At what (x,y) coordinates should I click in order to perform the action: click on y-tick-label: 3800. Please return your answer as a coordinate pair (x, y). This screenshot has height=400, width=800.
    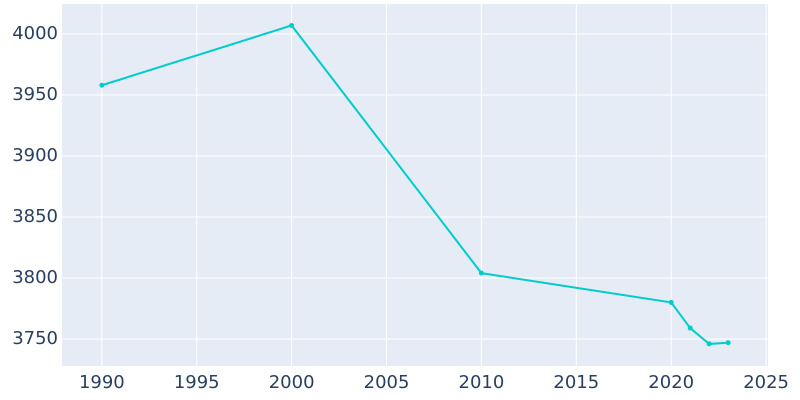
    Looking at the image, I should click on (35, 277).